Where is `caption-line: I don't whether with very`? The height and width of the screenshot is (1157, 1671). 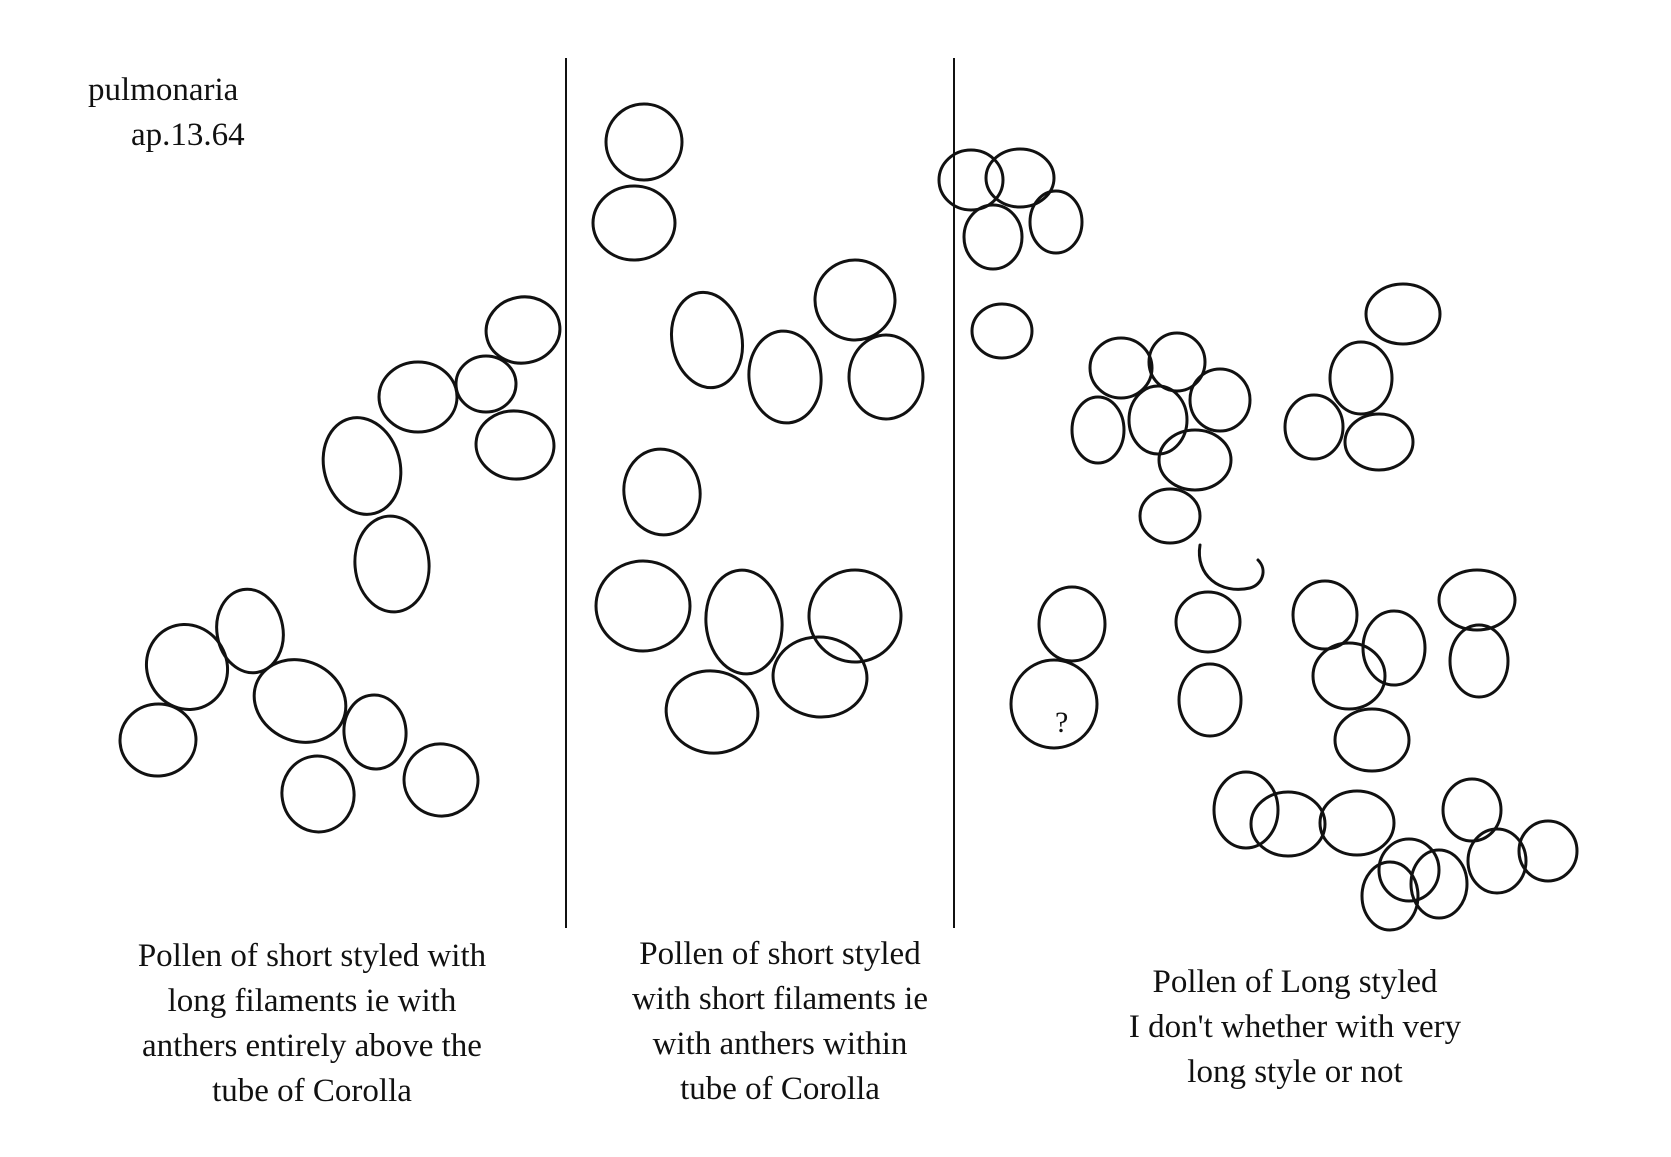 caption-line: I don't whether with very is located at coordinates (1295, 1027).